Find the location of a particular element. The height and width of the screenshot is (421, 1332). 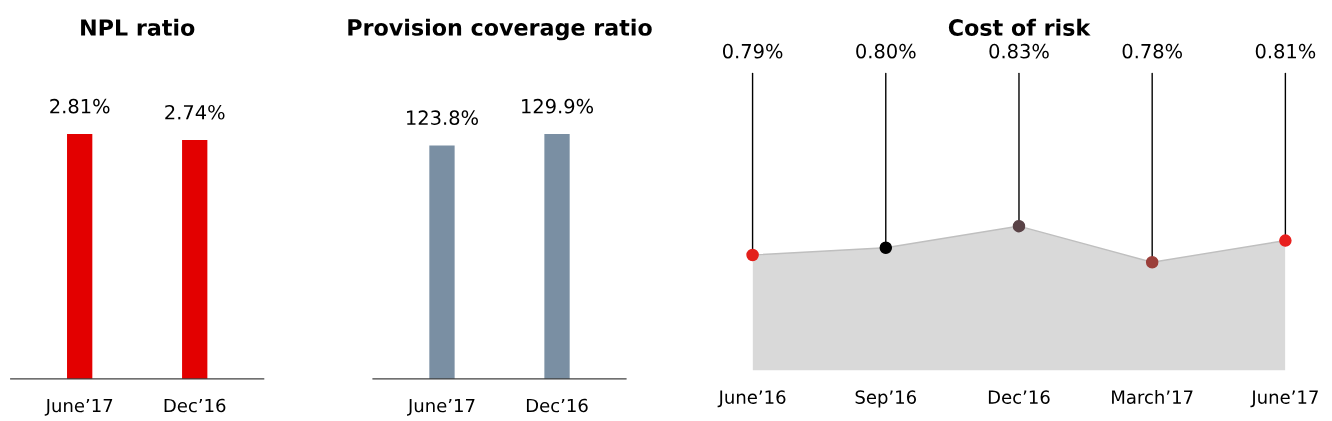

data-label: 0.79% is located at coordinates (752, 51).